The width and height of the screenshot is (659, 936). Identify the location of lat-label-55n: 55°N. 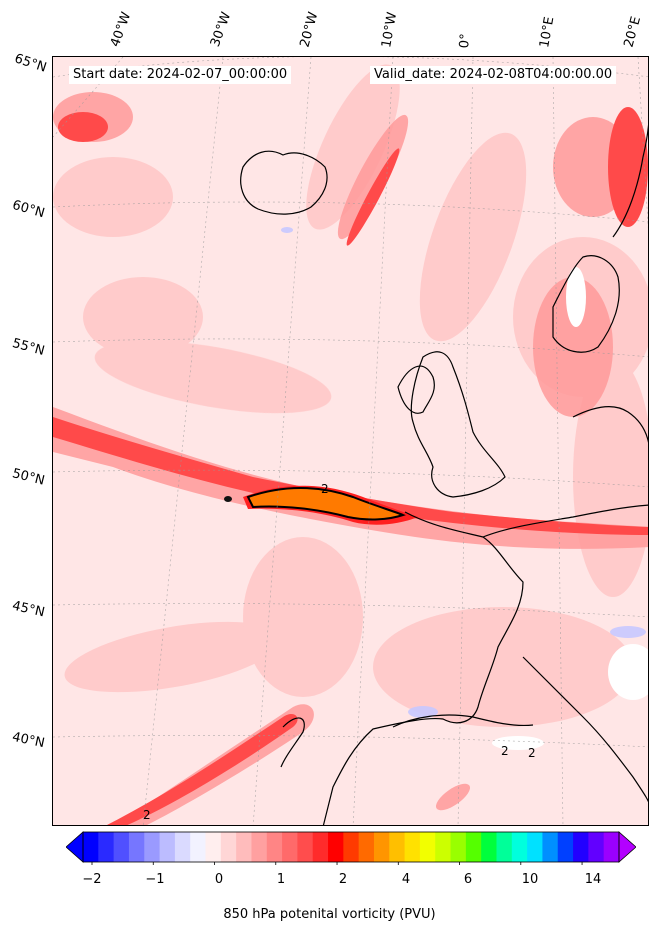
(28, 347).